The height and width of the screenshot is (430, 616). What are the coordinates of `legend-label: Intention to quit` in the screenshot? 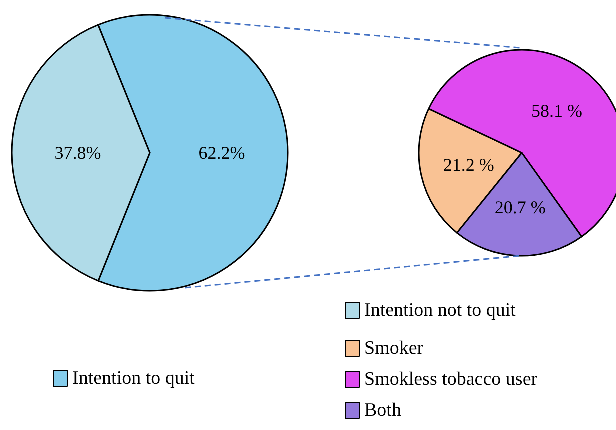 It's located at (134, 378).